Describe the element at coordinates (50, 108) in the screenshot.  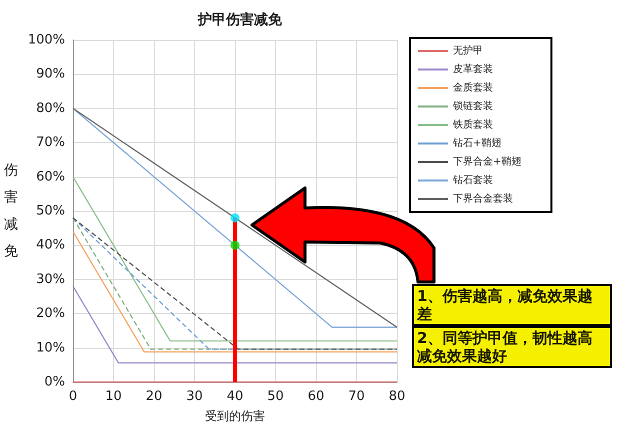
I see `y-tick-label: 80%` at that location.